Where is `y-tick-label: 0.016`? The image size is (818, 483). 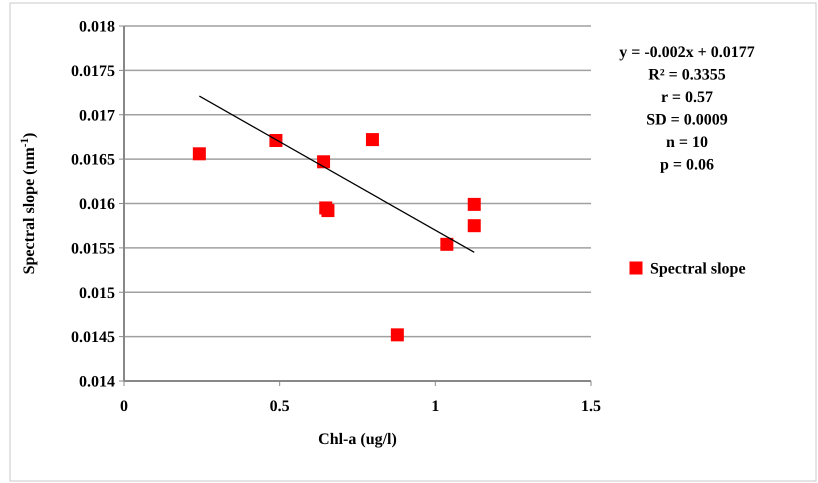
y-tick-label: 0.016 is located at coordinates (97, 205).